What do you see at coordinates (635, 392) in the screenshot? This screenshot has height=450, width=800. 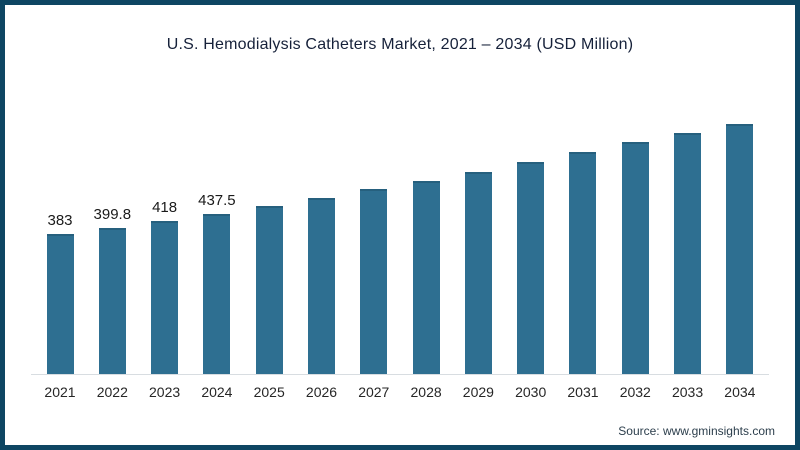 I see `x-axis-tick-label: 2032` at bounding box center [635, 392].